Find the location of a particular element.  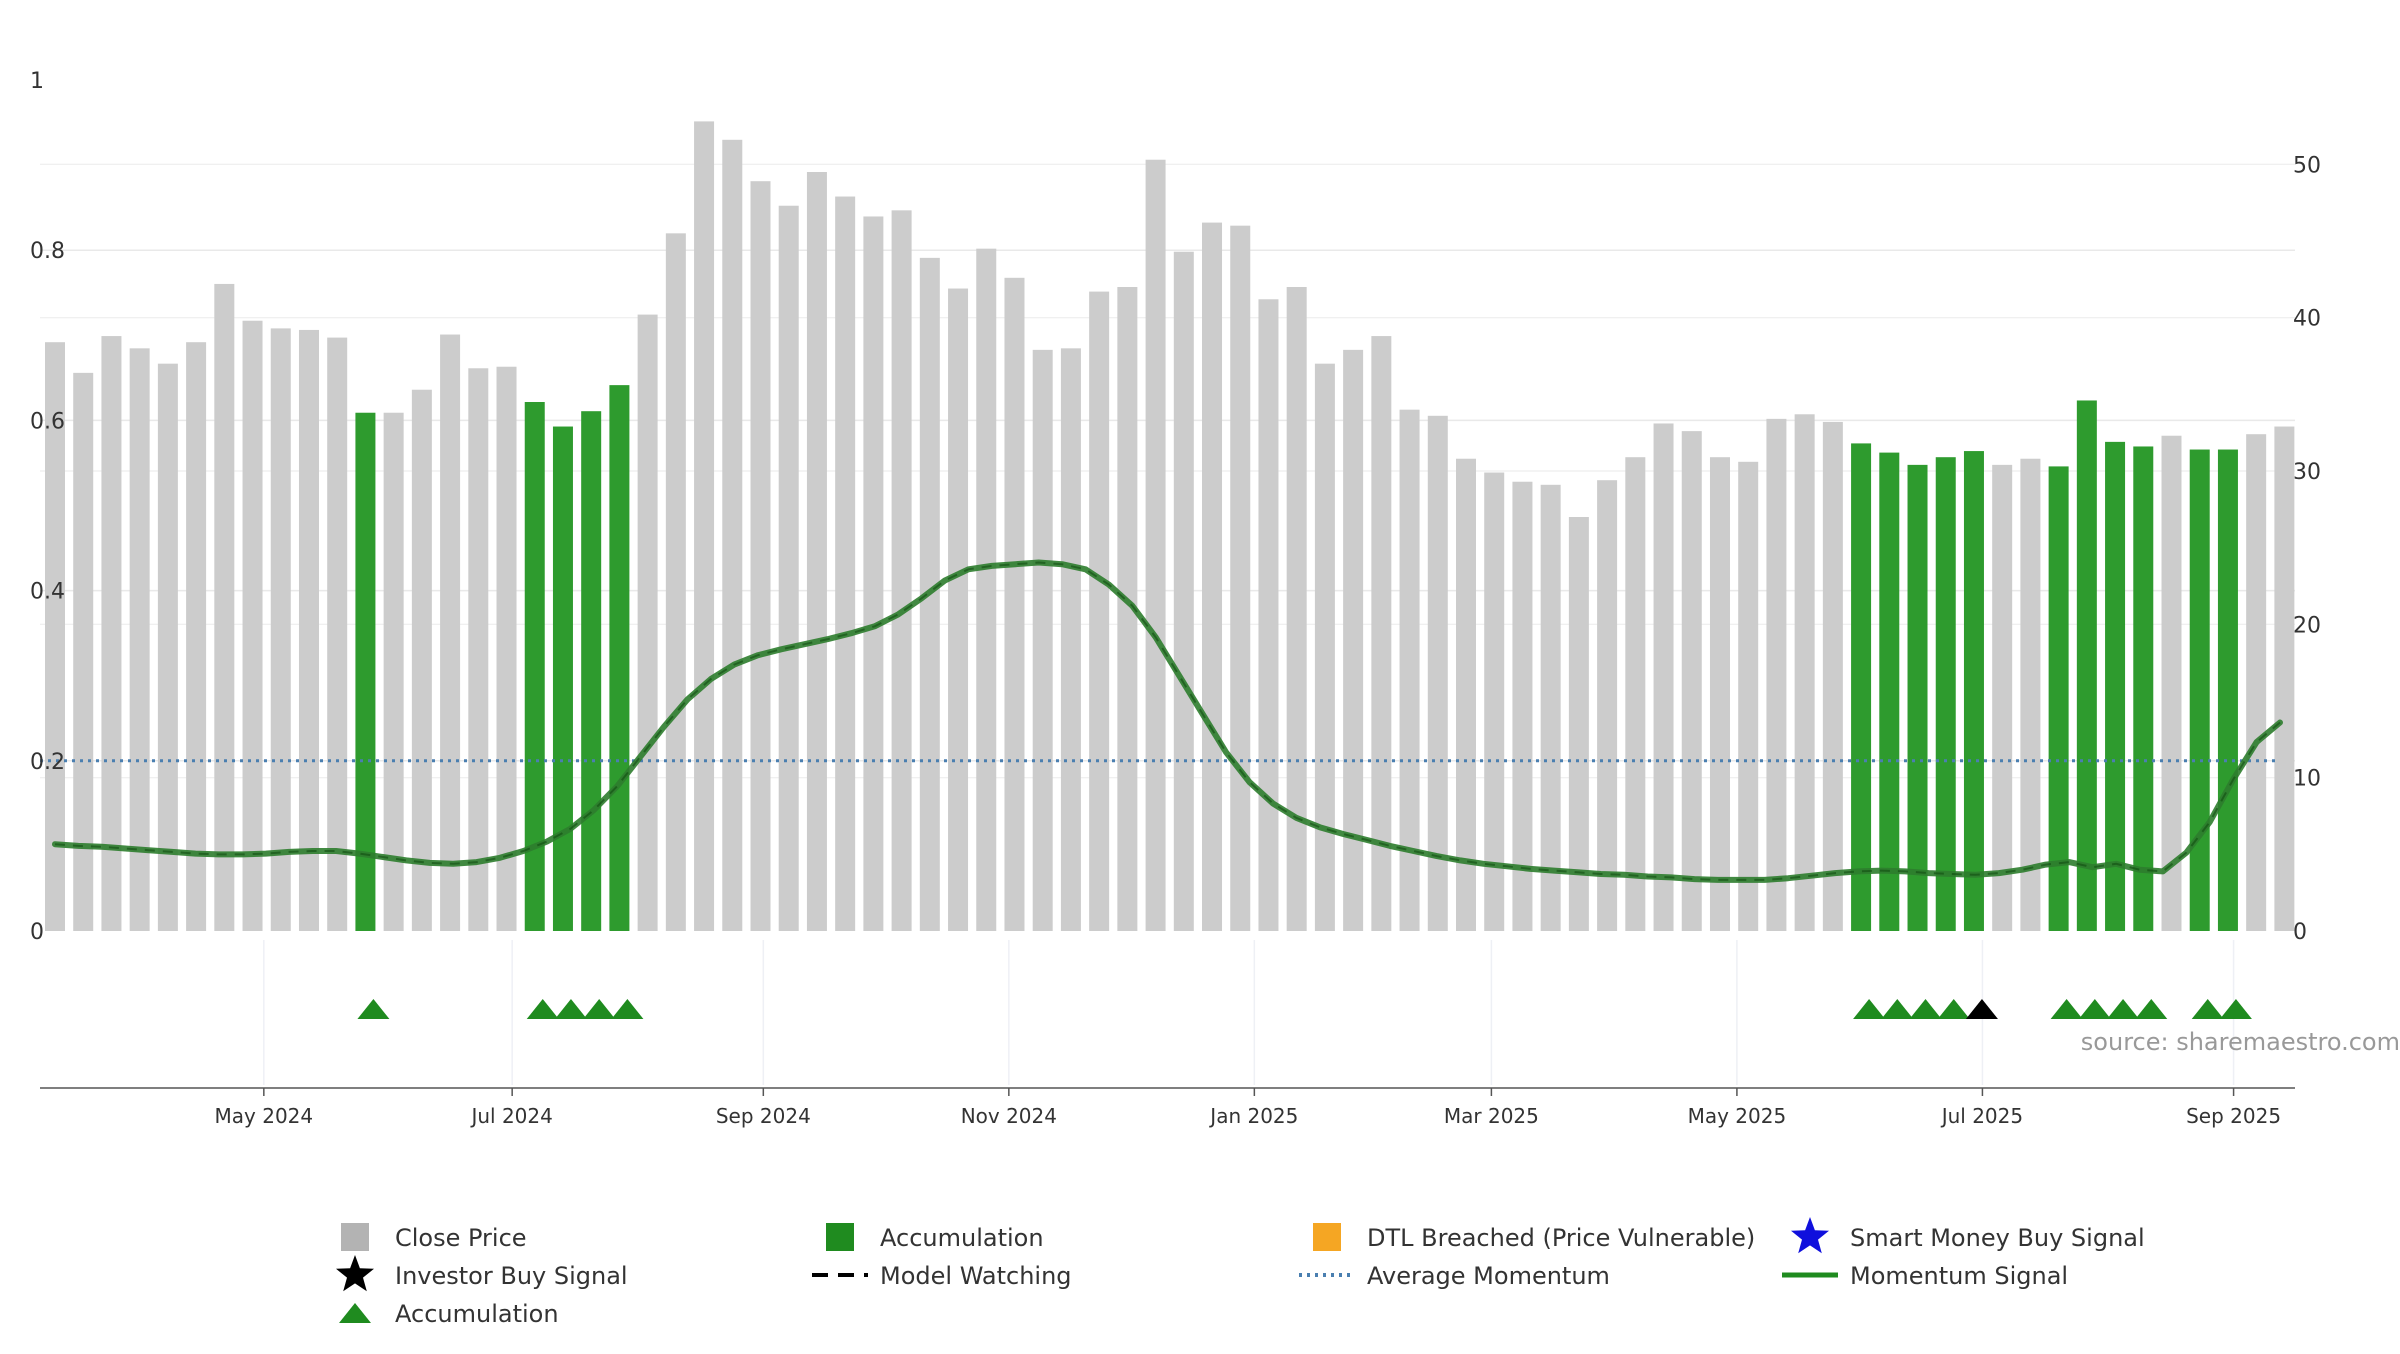

legend-item: Close Price is located at coordinates (434, 1237).